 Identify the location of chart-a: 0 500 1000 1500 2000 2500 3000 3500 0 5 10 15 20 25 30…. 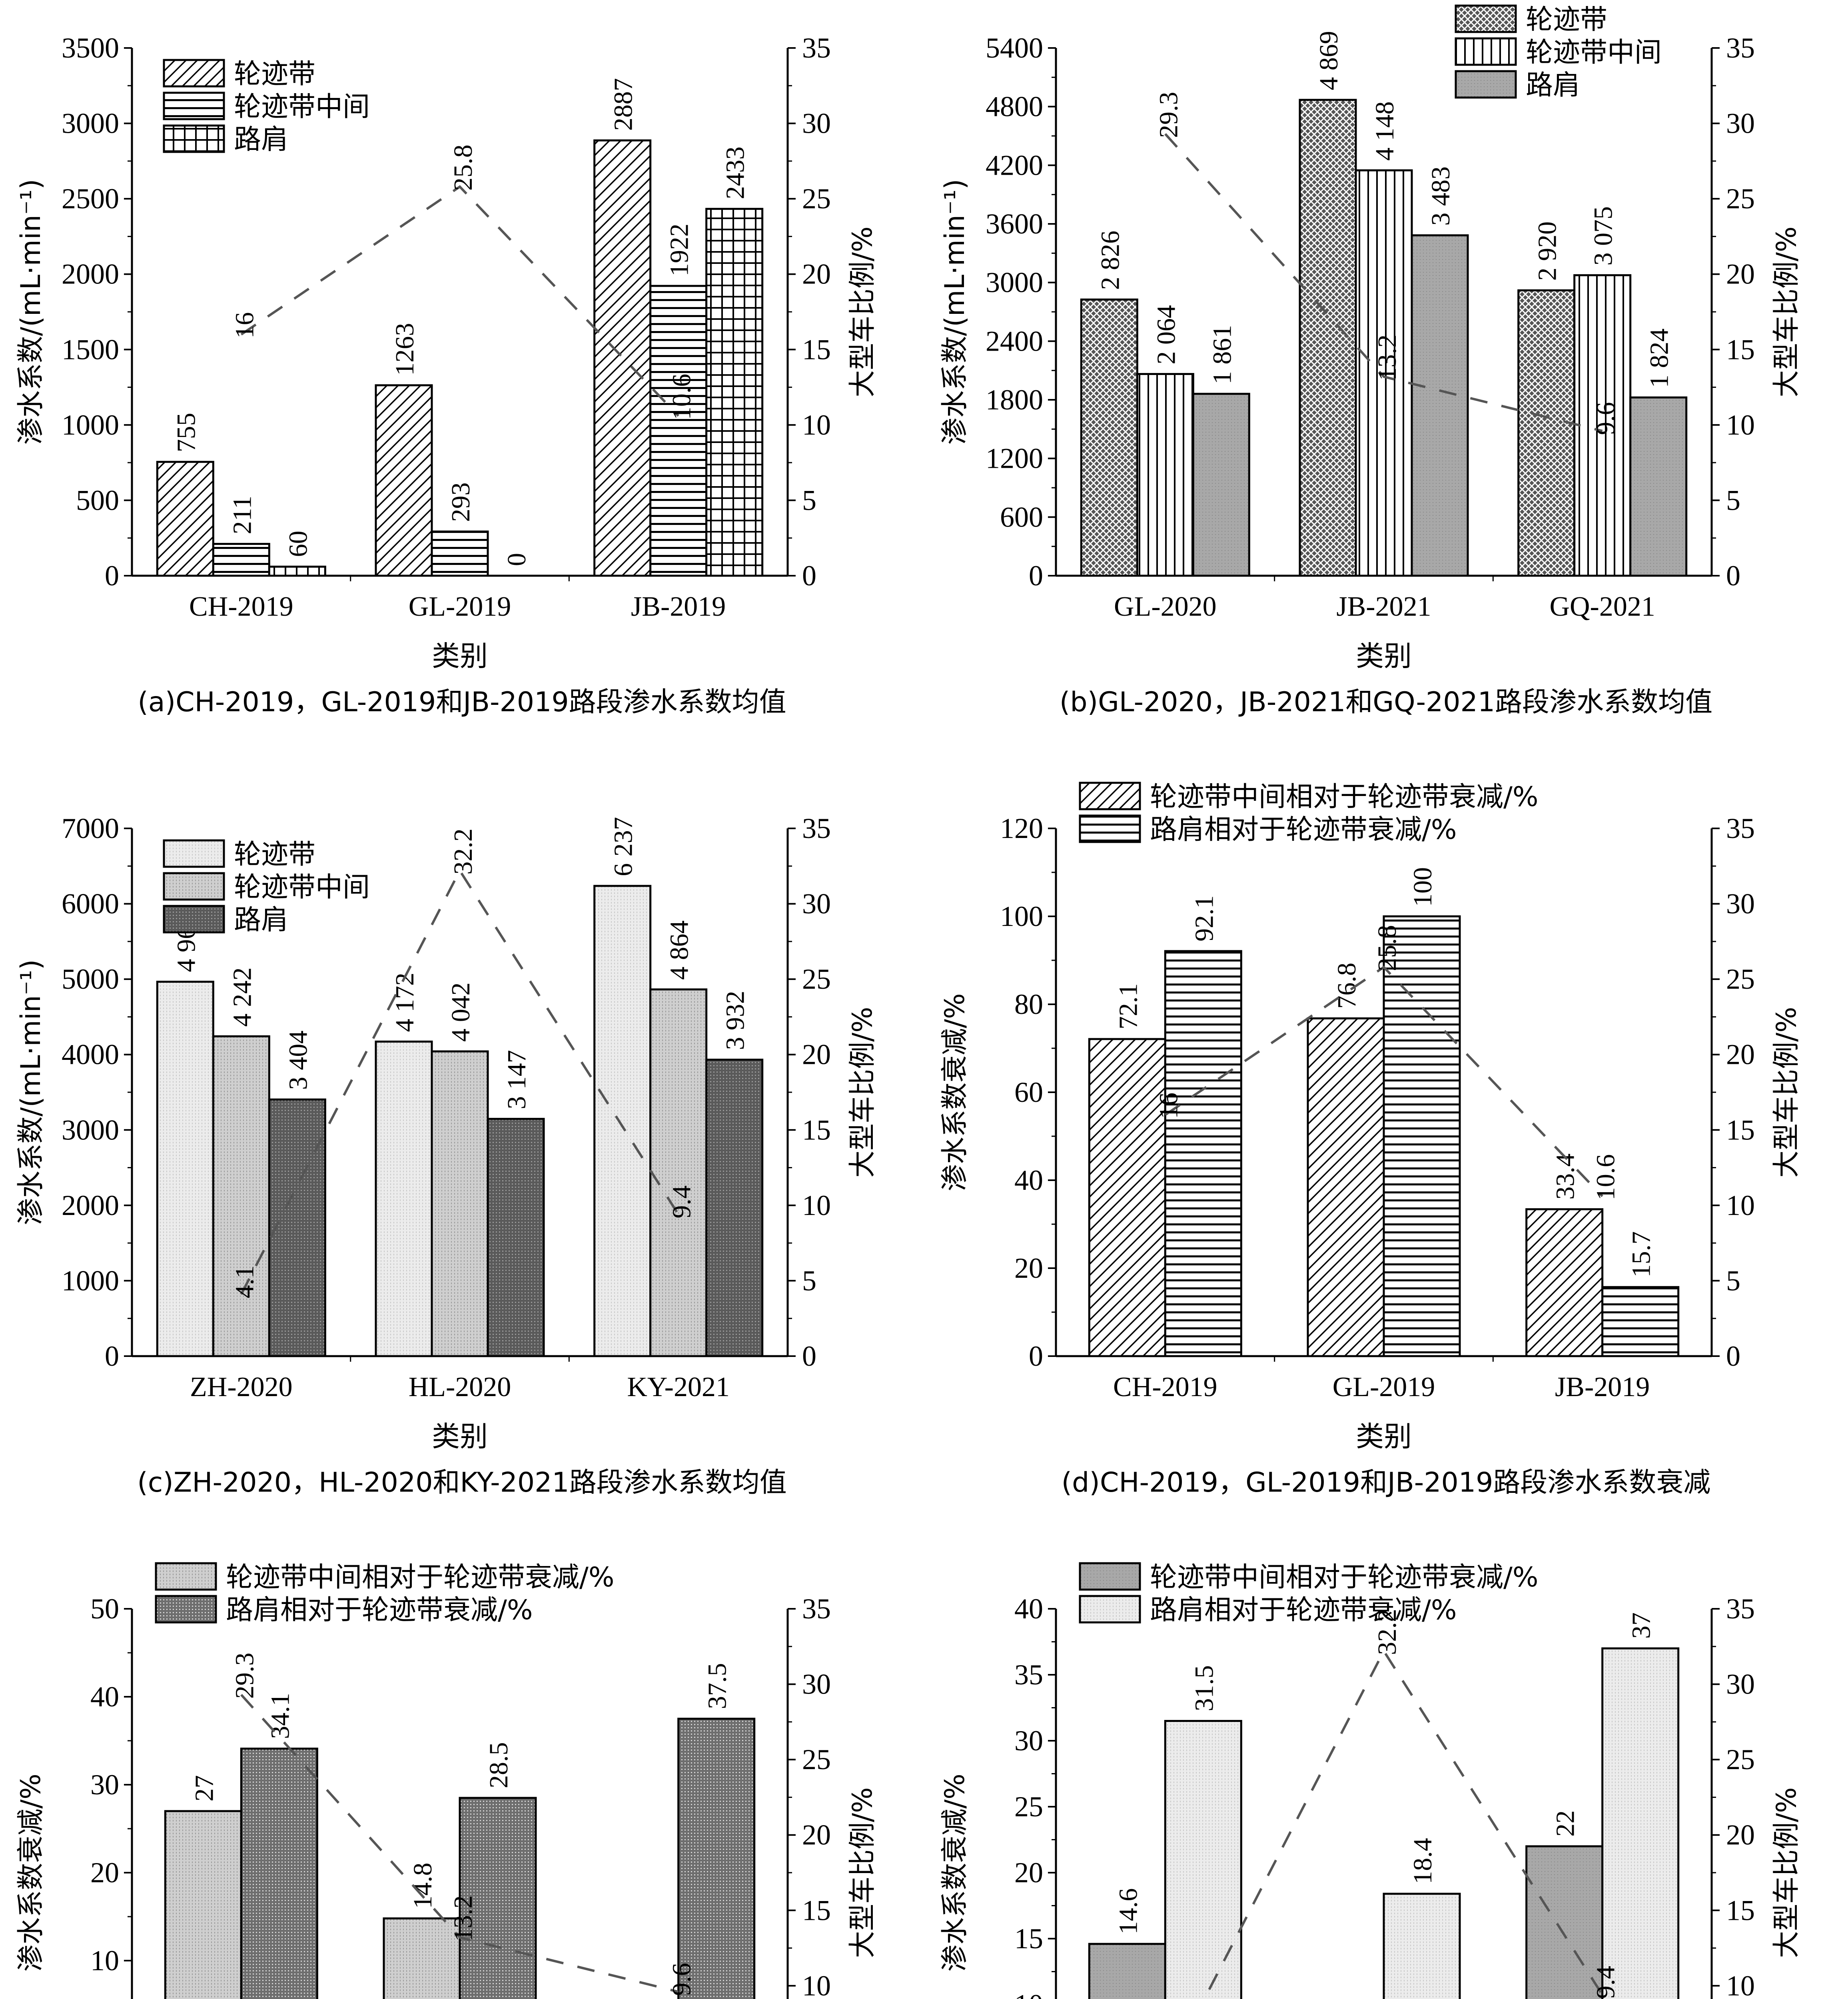
(447, 352).